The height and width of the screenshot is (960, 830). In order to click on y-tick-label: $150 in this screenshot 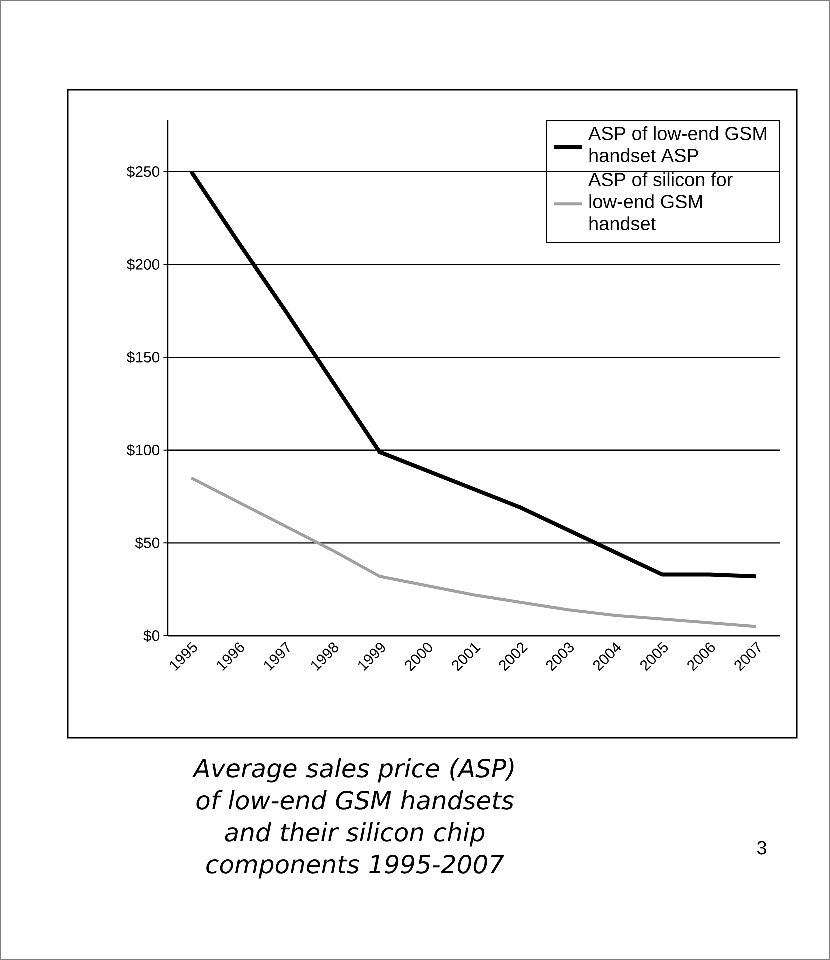, I will do `click(143, 358)`.